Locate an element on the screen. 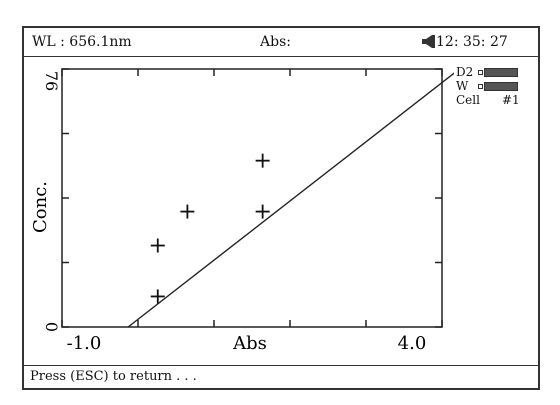 Image resolution: width=560 pixels, height=405 pixels. y-axis-label: Conc. is located at coordinates (40, 207).